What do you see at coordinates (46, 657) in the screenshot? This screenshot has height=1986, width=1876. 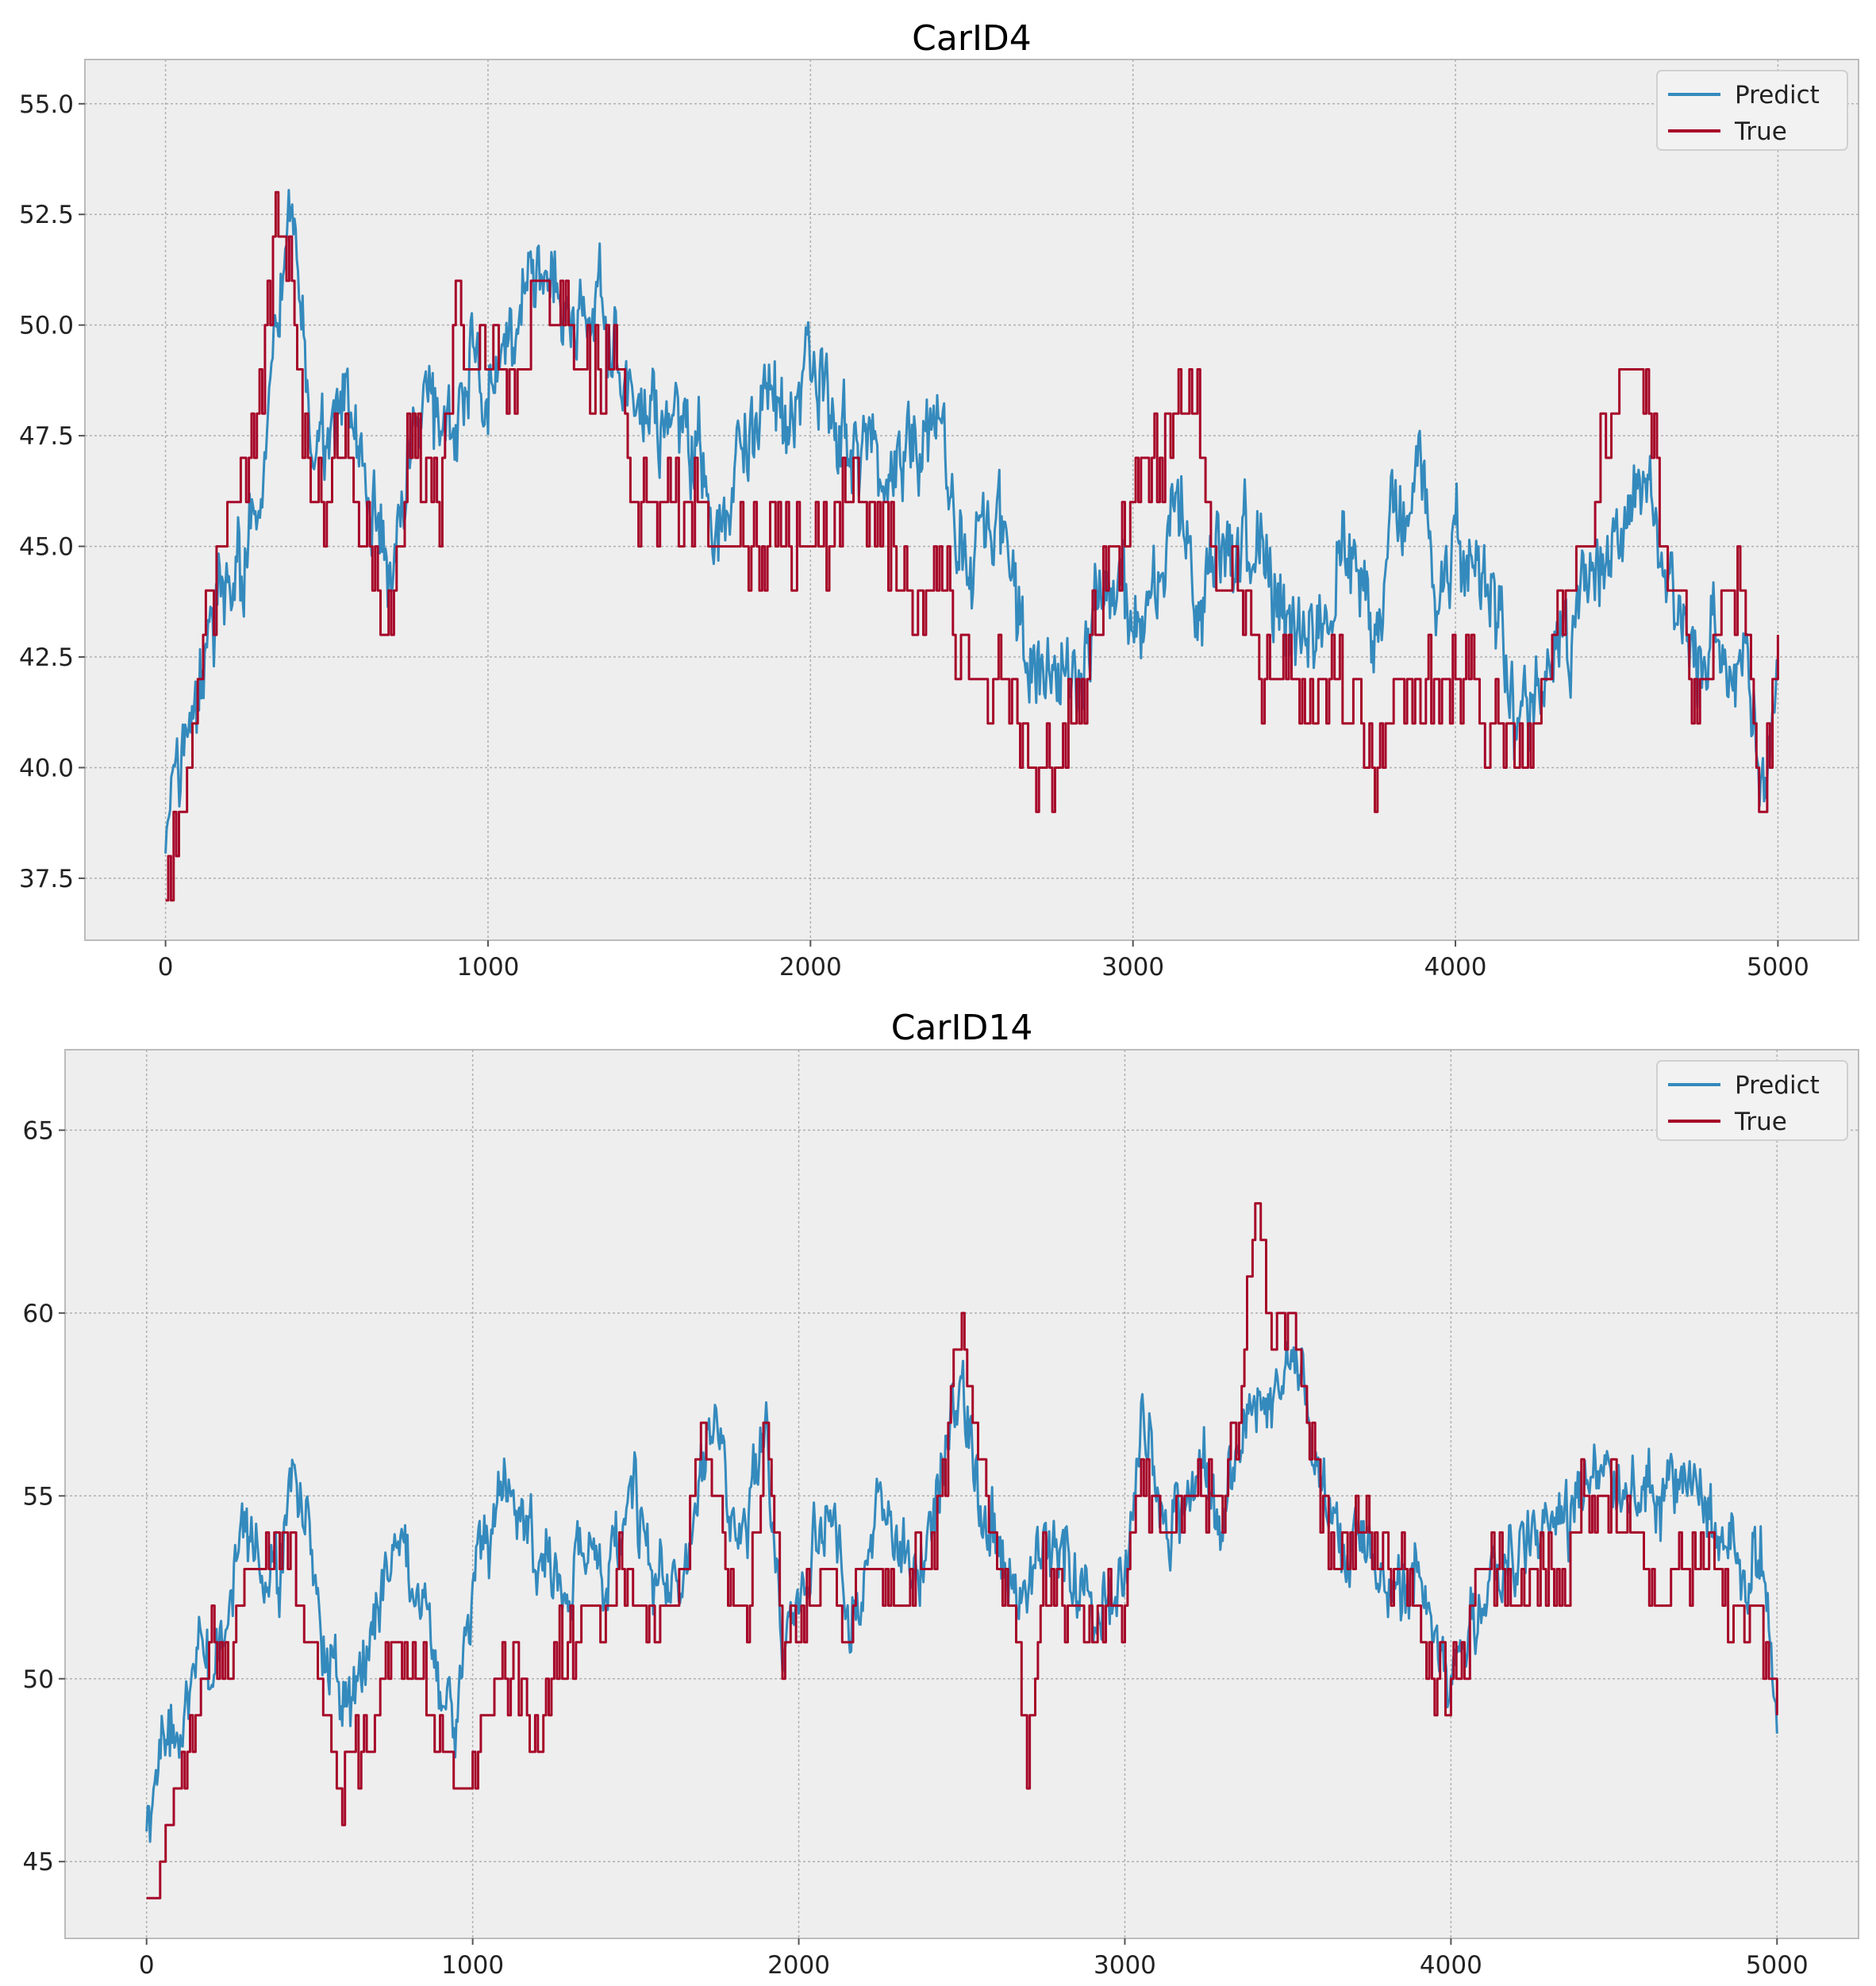 I see `y-tick-label: 42.5` at bounding box center [46, 657].